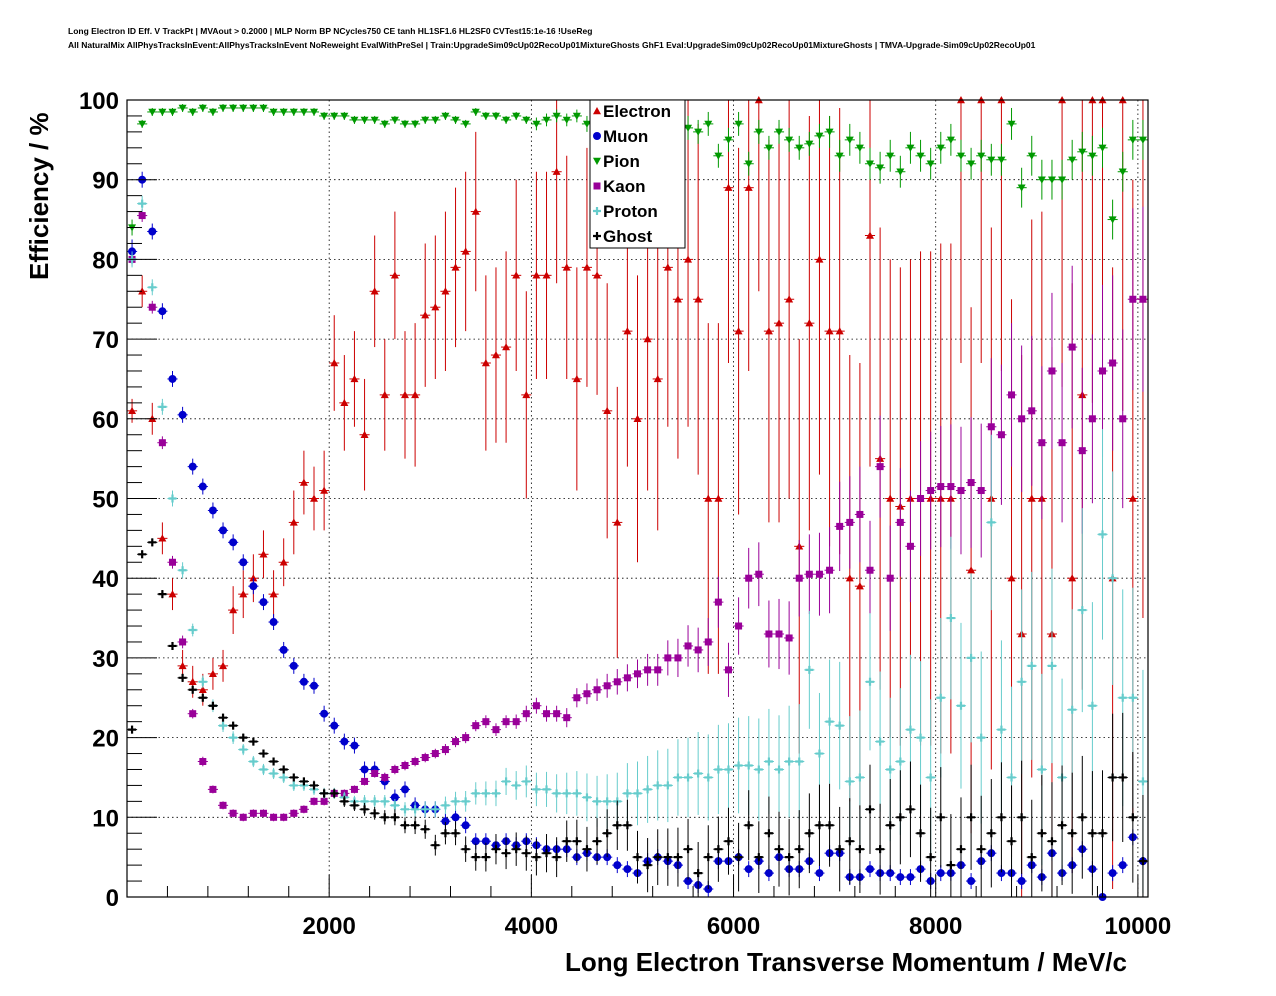 The width and height of the screenshot is (1276, 996). What do you see at coordinates (637, 174) in the screenshot?
I see `legend-box` at bounding box center [637, 174].